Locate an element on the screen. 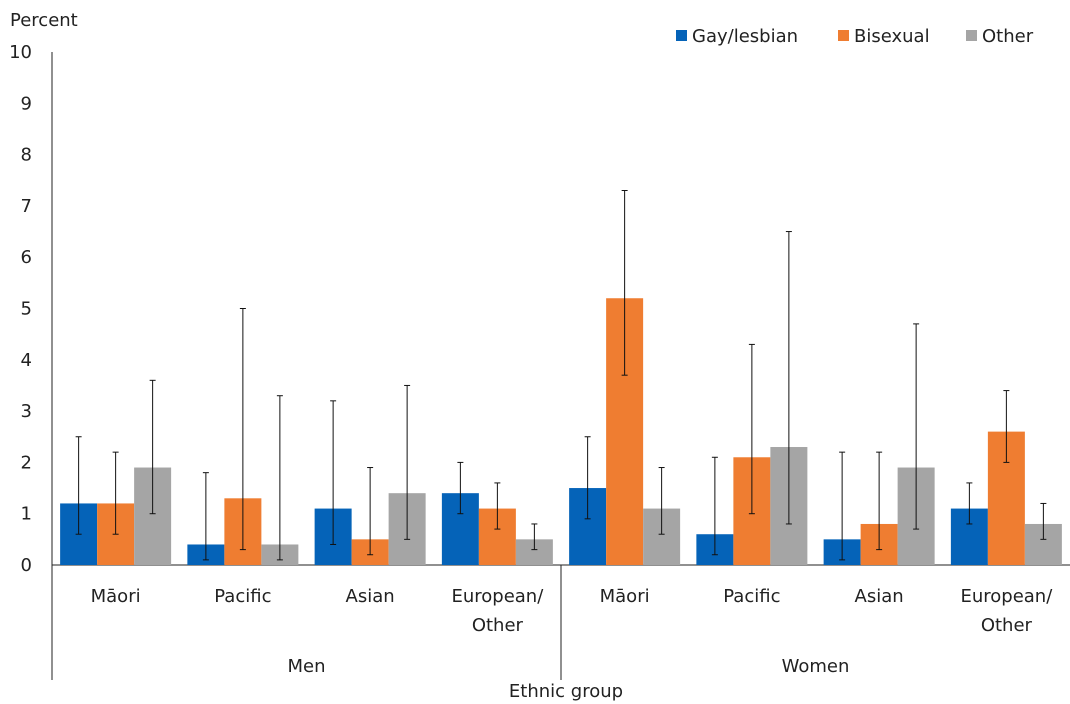  y-tick-label: 0 is located at coordinates (26, 565).